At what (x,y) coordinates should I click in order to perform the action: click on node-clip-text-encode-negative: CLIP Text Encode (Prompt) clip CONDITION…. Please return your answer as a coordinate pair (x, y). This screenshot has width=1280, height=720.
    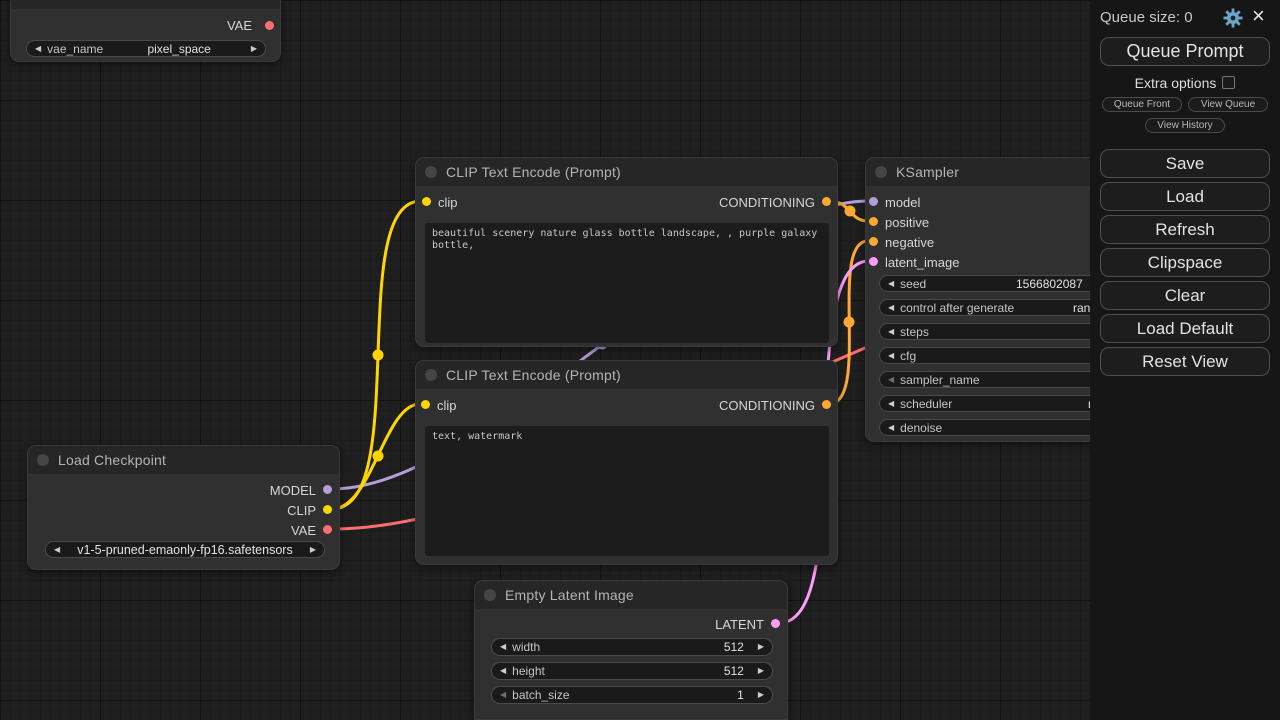
    Looking at the image, I should click on (626, 462).